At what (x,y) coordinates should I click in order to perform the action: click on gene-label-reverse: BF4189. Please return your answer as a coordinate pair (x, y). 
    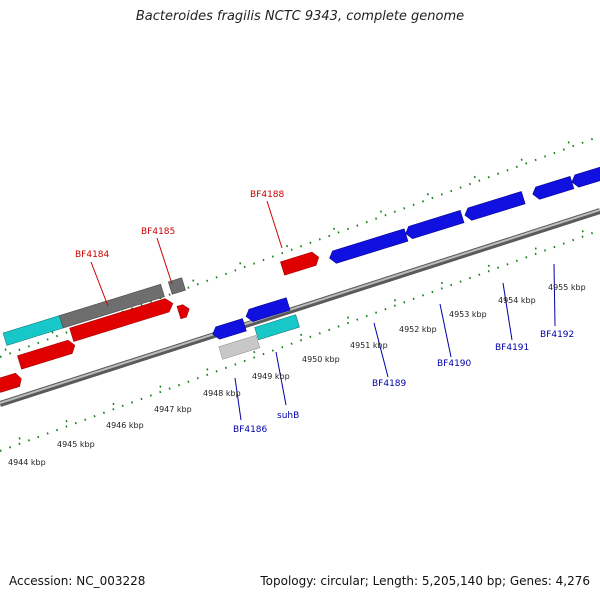
    Looking at the image, I should click on (389, 384).